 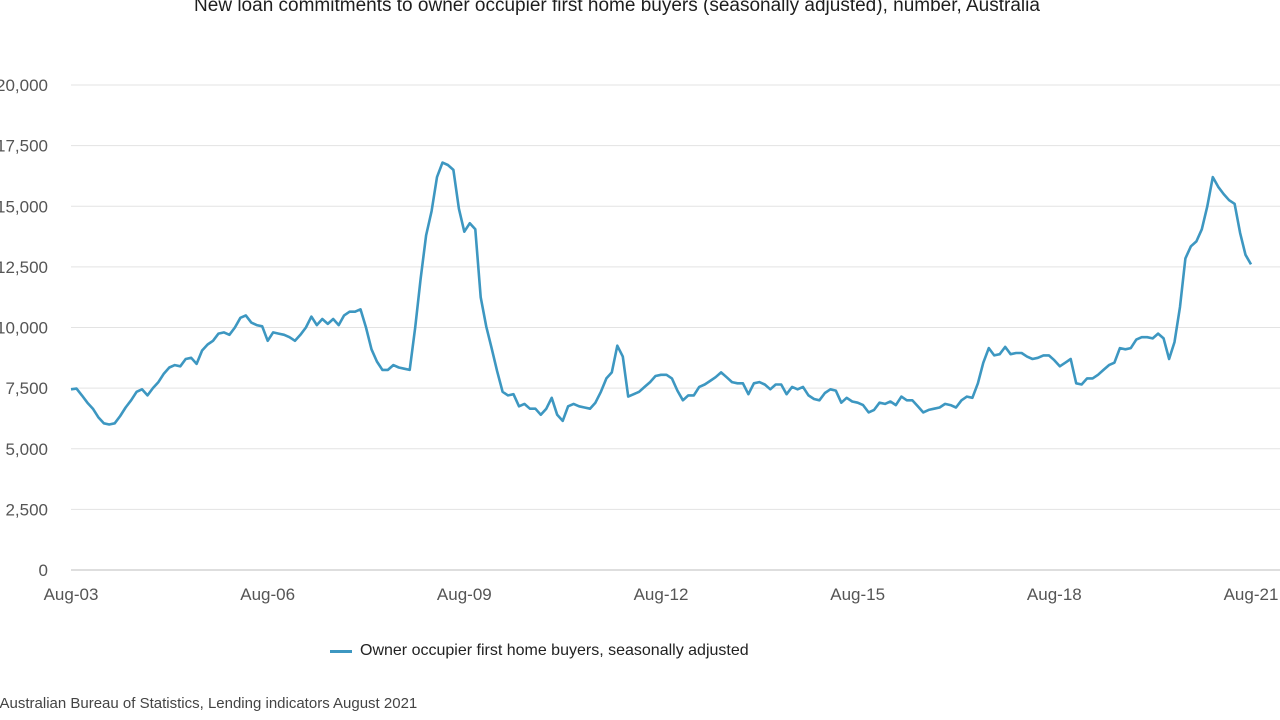 What do you see at coordinates (1251, 594) in the screenshot?
I see `x-tick-label: Aug-21` at bounding box center [1251, 594].